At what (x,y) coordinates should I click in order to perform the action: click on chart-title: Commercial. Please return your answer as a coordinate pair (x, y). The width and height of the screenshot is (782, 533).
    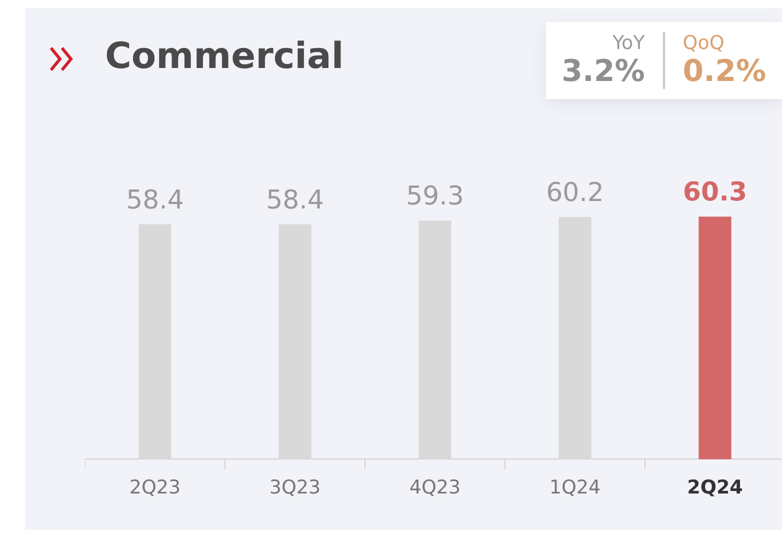
    Looking at the image, I should click on (224, 56).